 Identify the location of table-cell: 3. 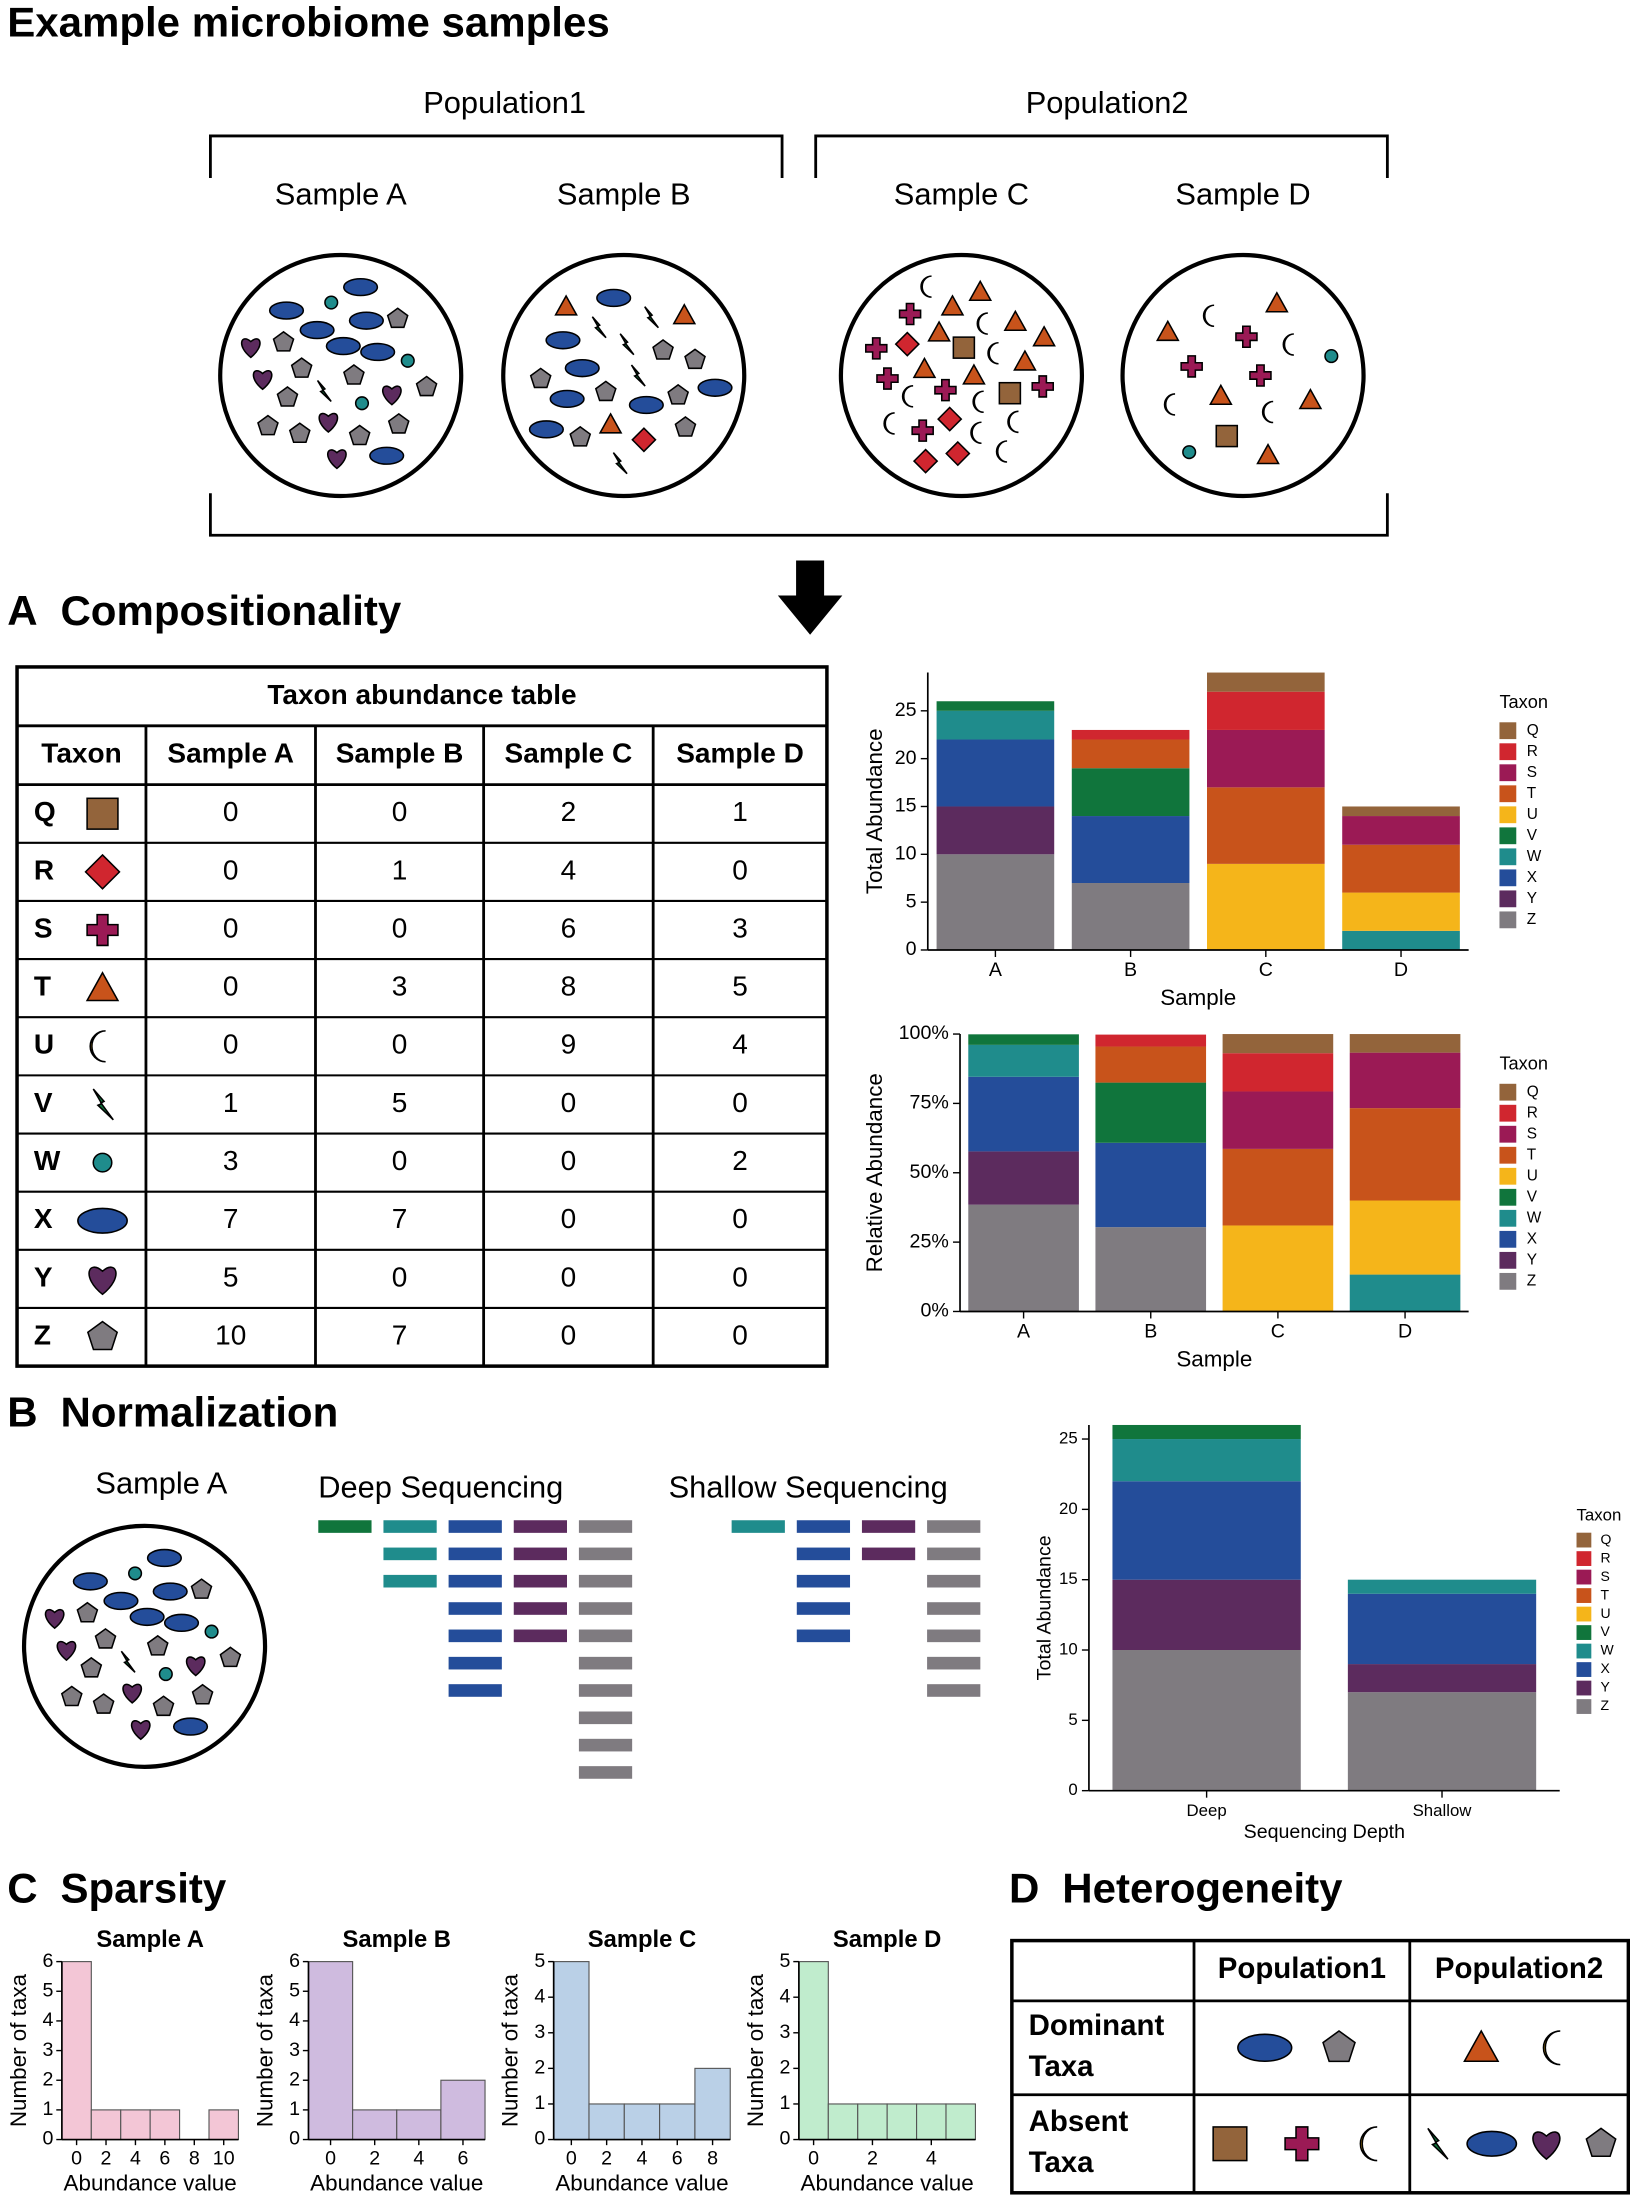
(400, 986).